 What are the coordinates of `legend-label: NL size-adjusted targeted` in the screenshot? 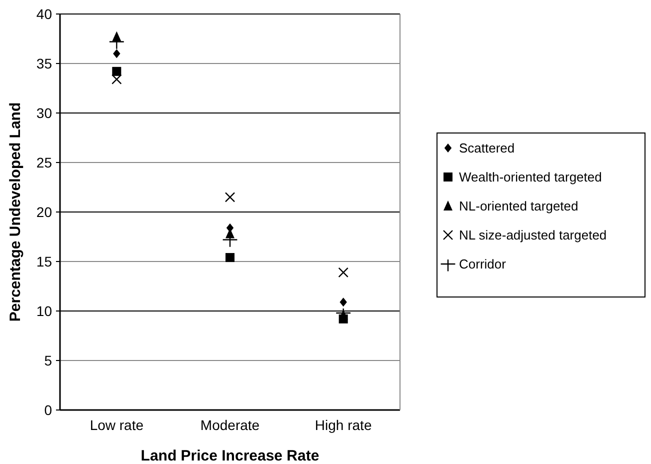 It's located at (533, 235).